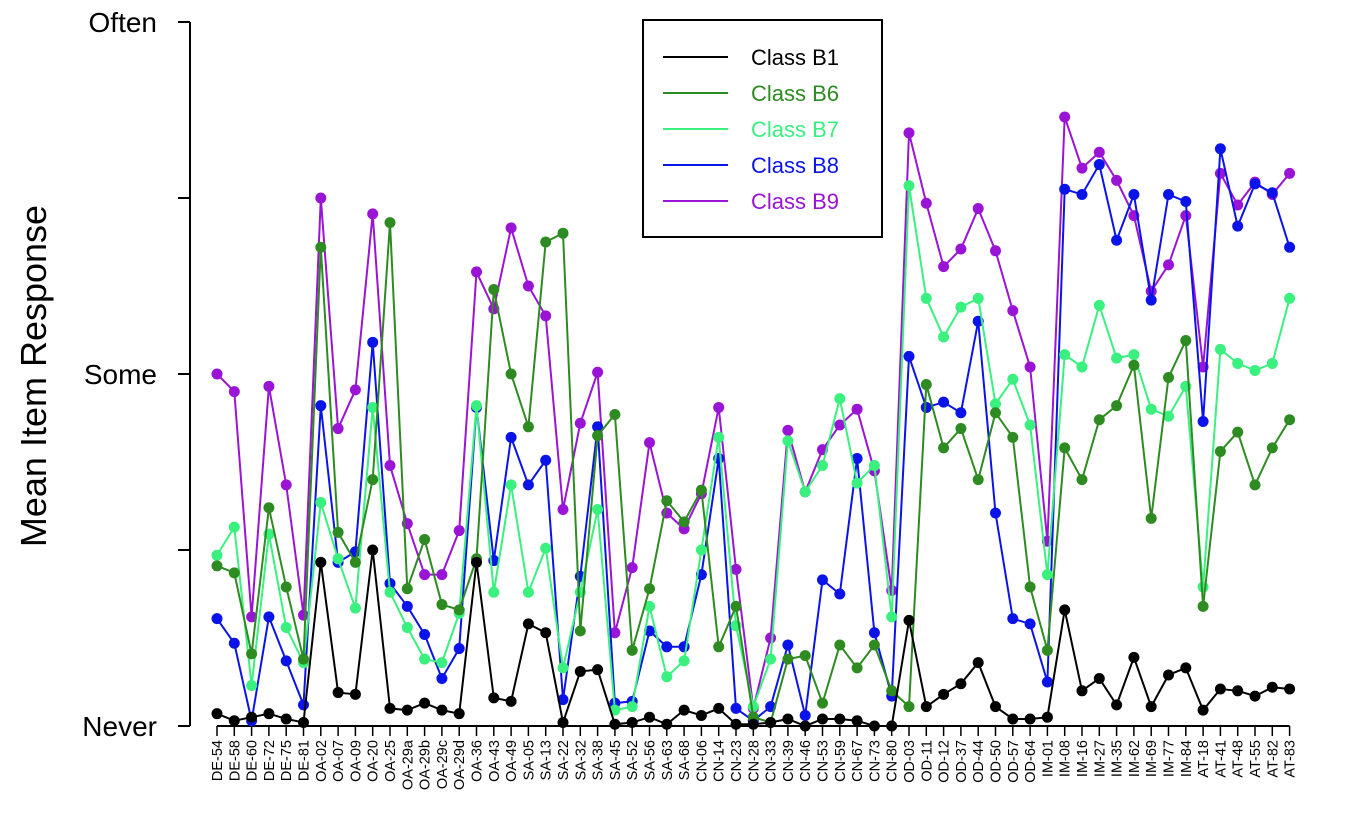 The height and width of the screenshot is (828, 1350). Describe the element at coordinates (253, 760) in the screenshot. I see `x-tick-label: DE-60` at that location.